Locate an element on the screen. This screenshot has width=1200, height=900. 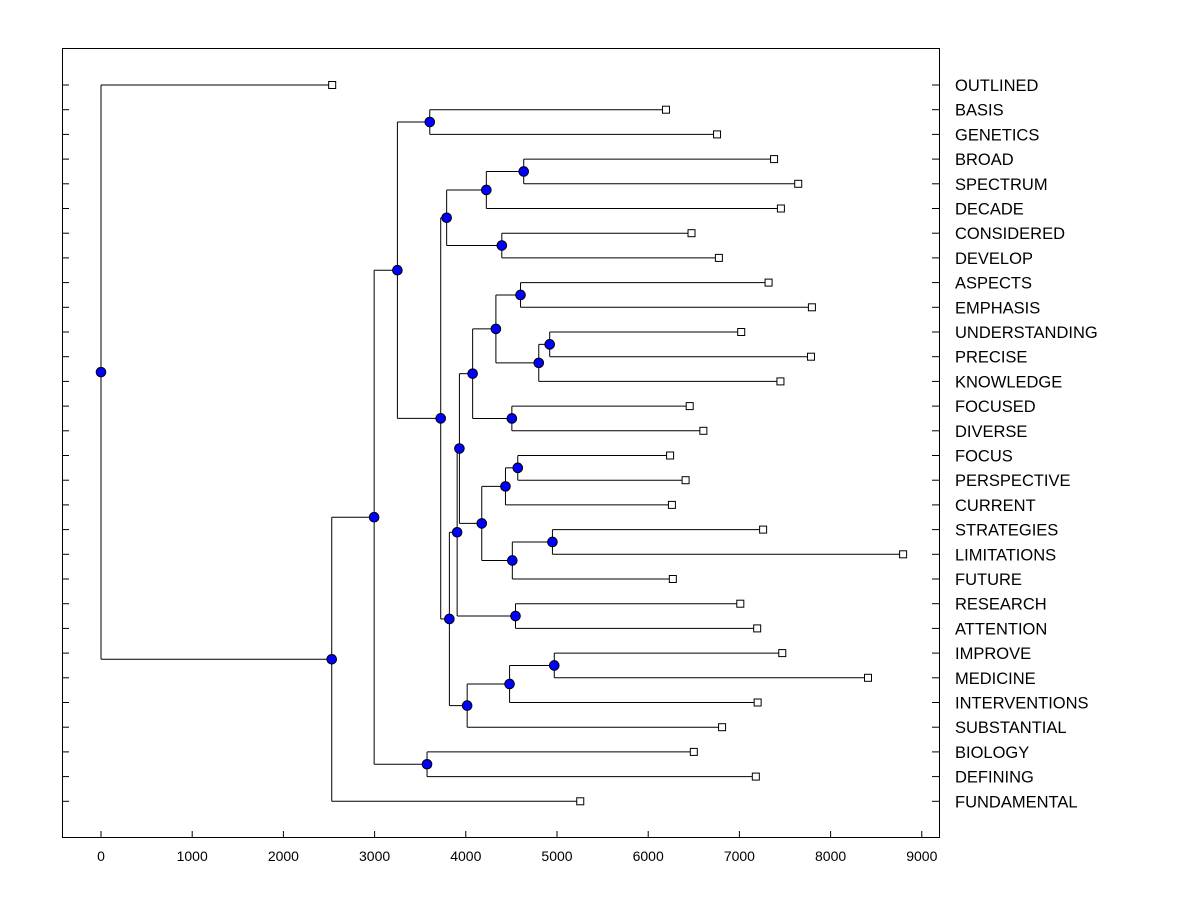
x-tick-label: 5000 is located at coordinates (556, 856).